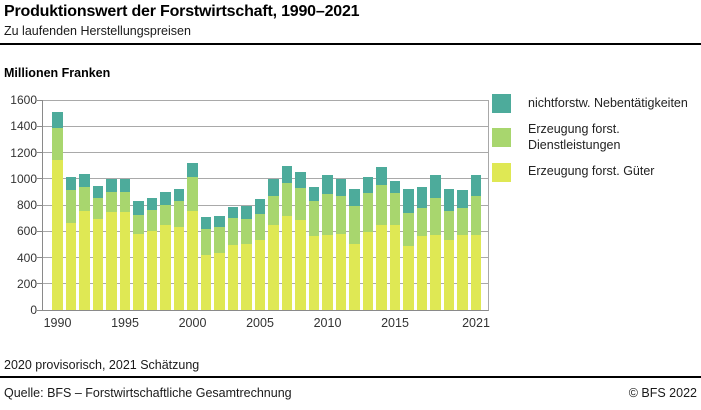 The height and width of the screenshot is (410, 701). What do you see at coordinates (408, 201) in the screenshot?
I see `bar-2016-nebentaetigkeiten` at bounding box center [408, 201].